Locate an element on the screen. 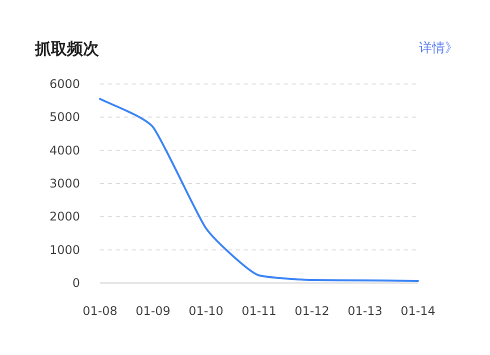  x-tick-label: 01-12 is located at coordinates (312, 311).